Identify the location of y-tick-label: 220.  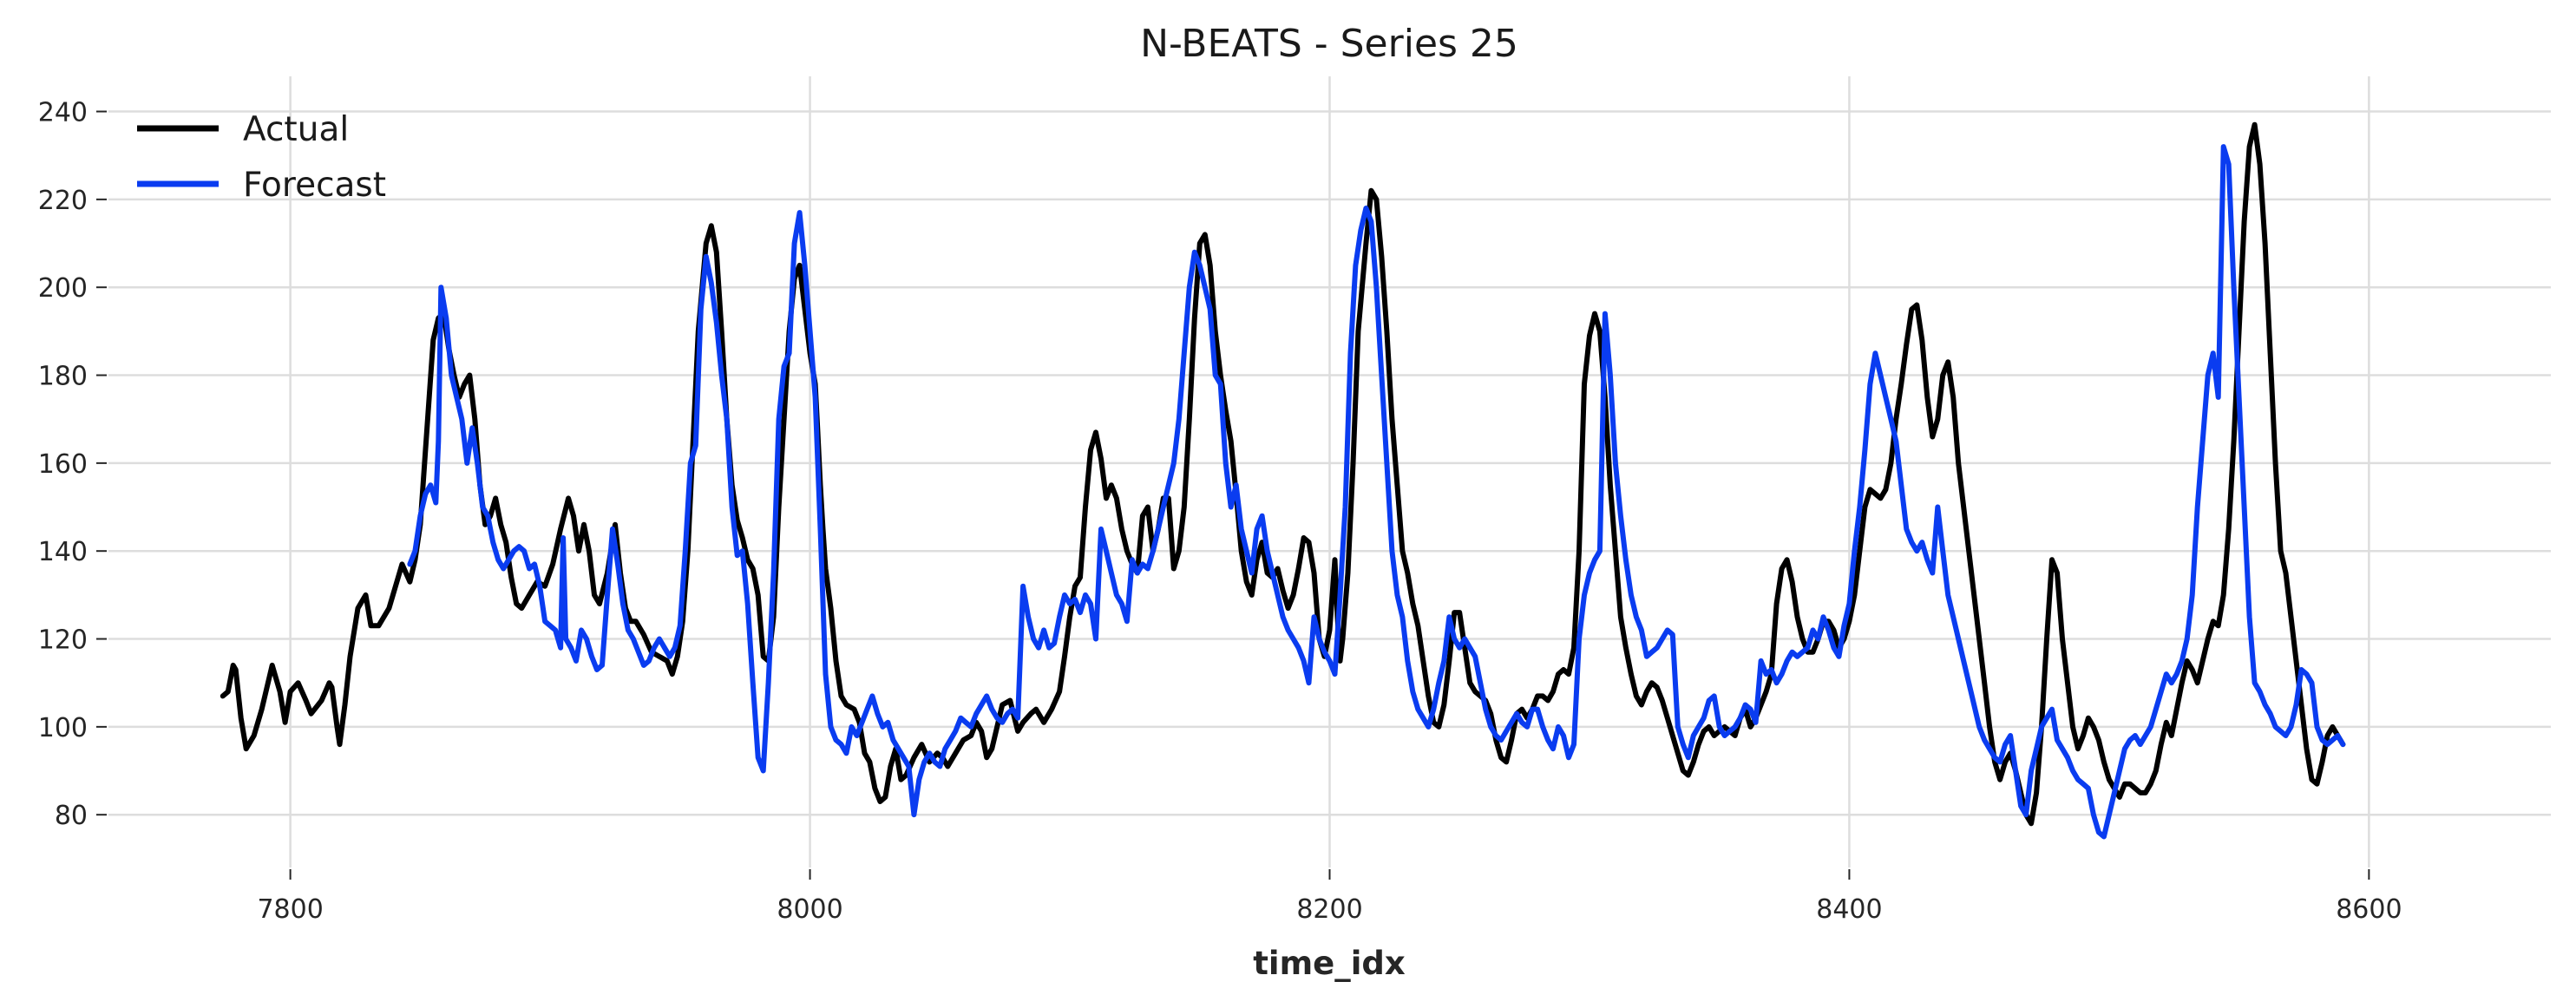
(63, 201).